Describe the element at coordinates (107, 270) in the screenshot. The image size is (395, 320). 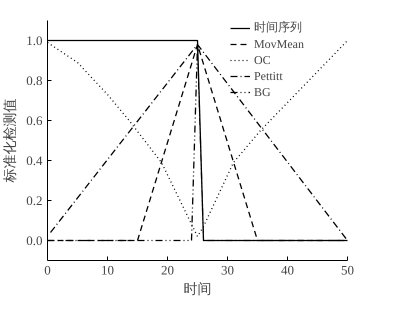
I see `x-tick-label: 10` at that location.